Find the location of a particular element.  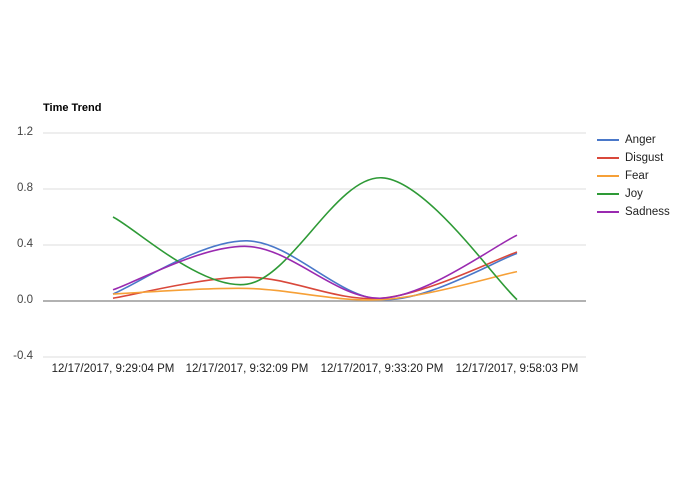

legend-item-anger: Anger is located at coordinates (633, 140).